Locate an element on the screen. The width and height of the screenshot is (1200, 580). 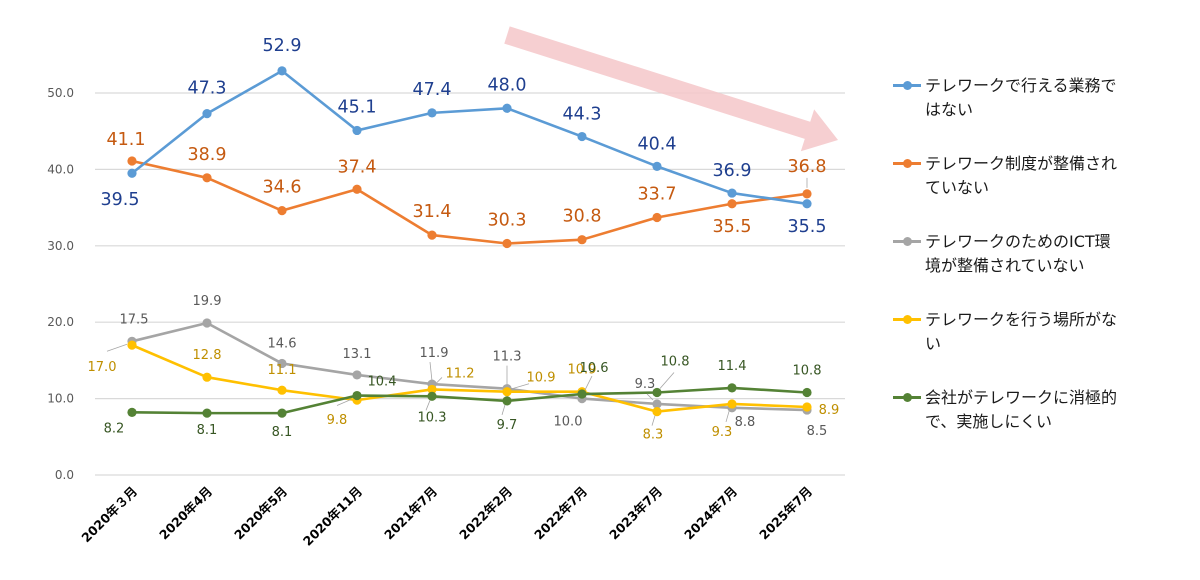
data-label: 48.0 is located at coordinates (507, 85).